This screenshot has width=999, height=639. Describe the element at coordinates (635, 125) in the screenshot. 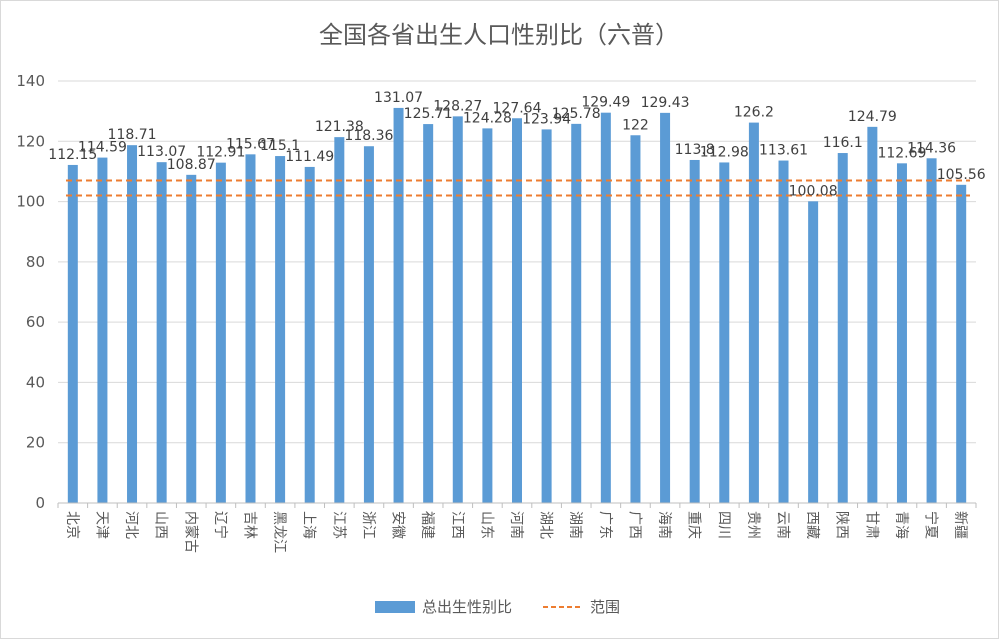

I see `data-label: 122` at that location.